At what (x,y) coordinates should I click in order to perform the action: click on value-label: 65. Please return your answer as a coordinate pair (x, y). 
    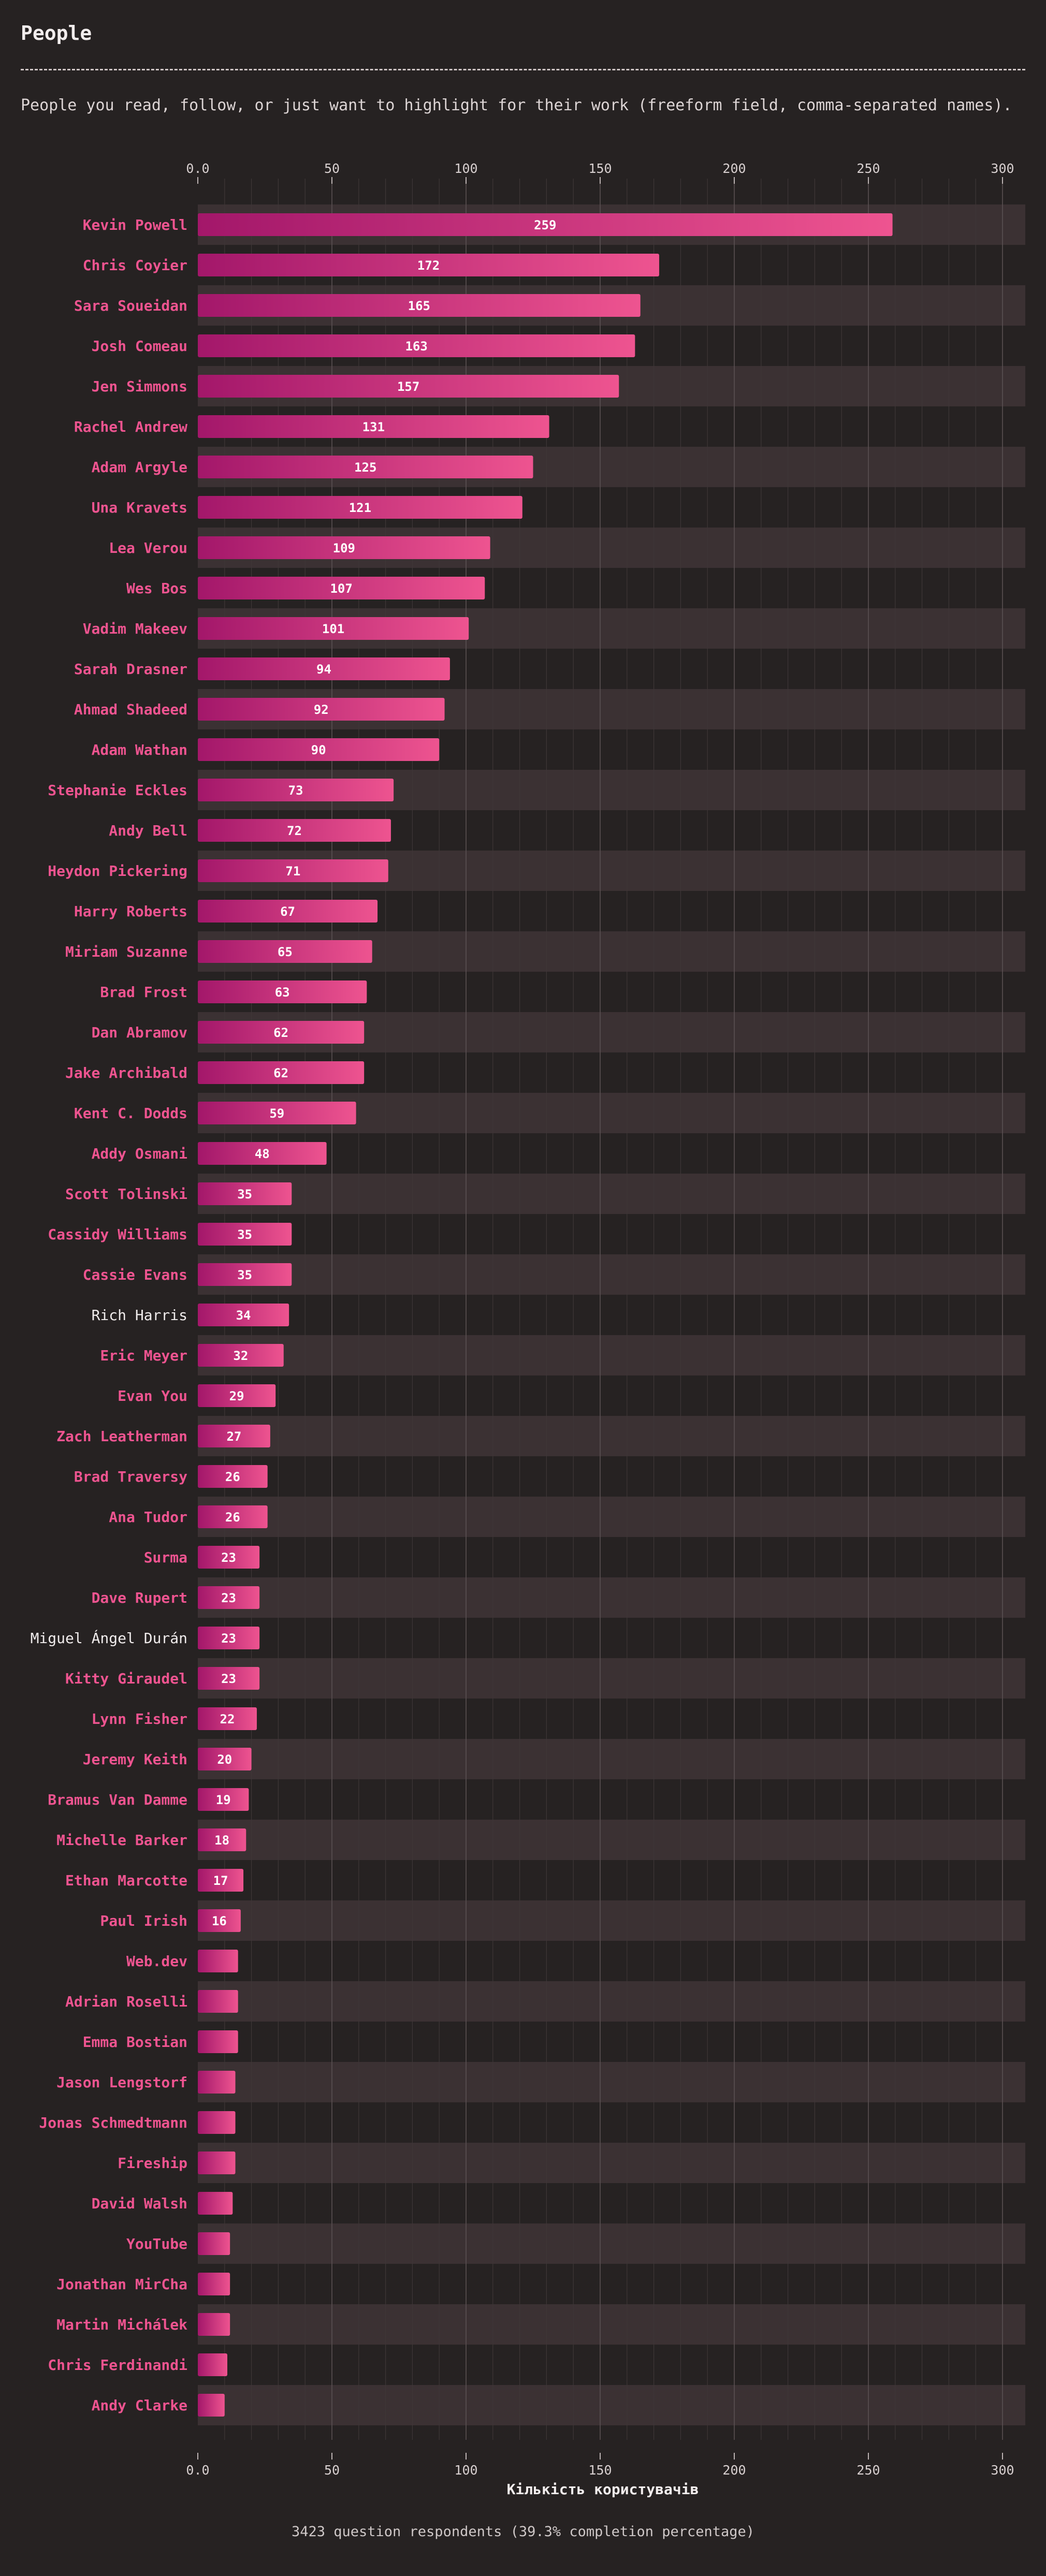
    Looking at the image, I should click on (285, 952).